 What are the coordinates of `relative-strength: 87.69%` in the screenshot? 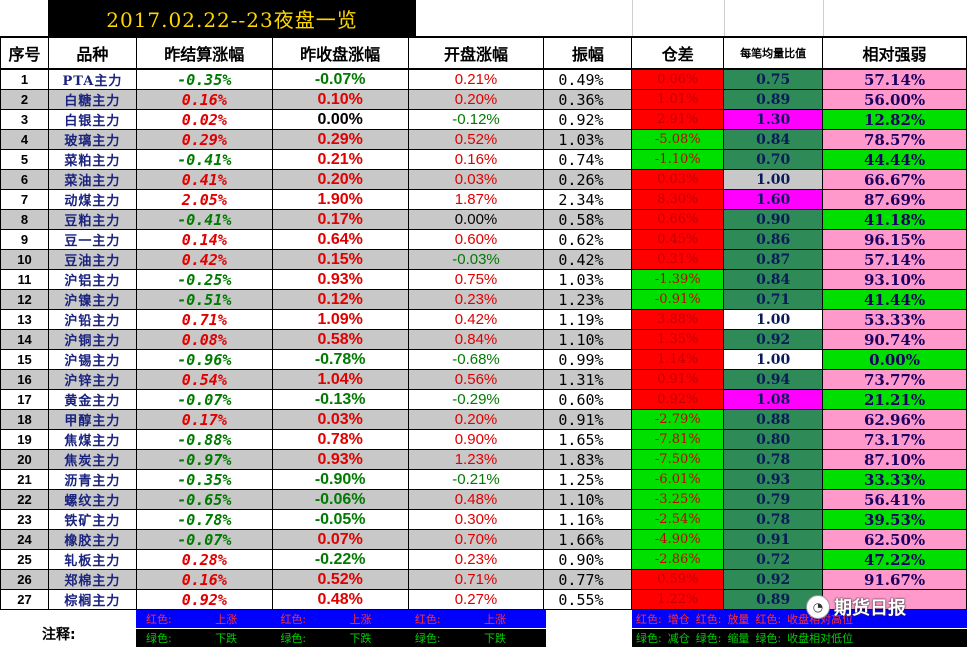 It's located at (894, 199).